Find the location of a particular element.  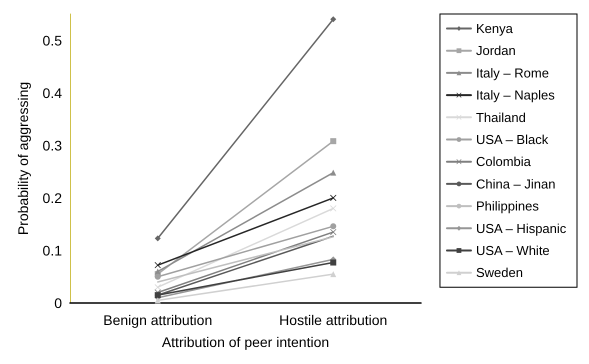

legend-label: USA – White is located at coordinates (513, 250).